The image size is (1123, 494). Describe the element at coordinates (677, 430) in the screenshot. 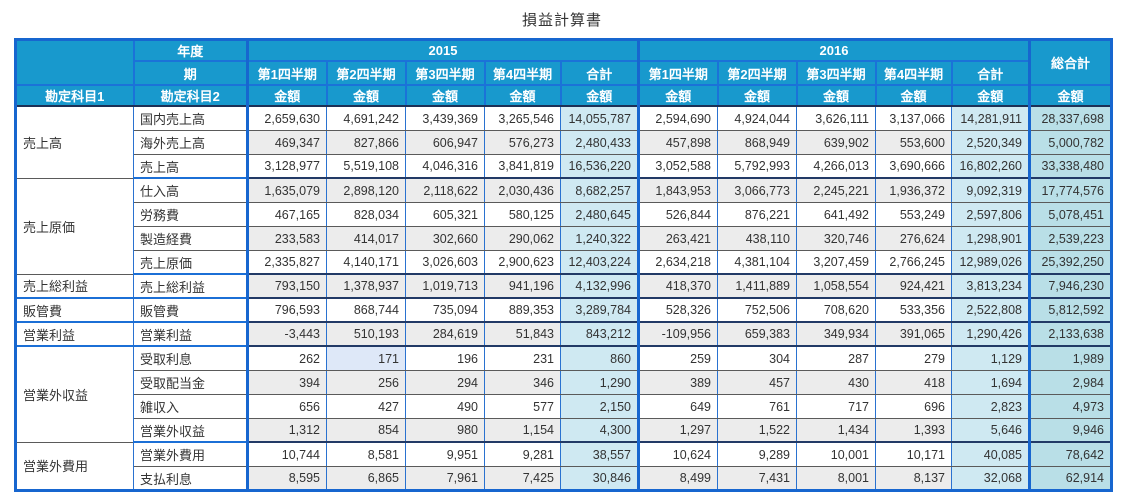

I see `value-cell: 1,297` at that location.